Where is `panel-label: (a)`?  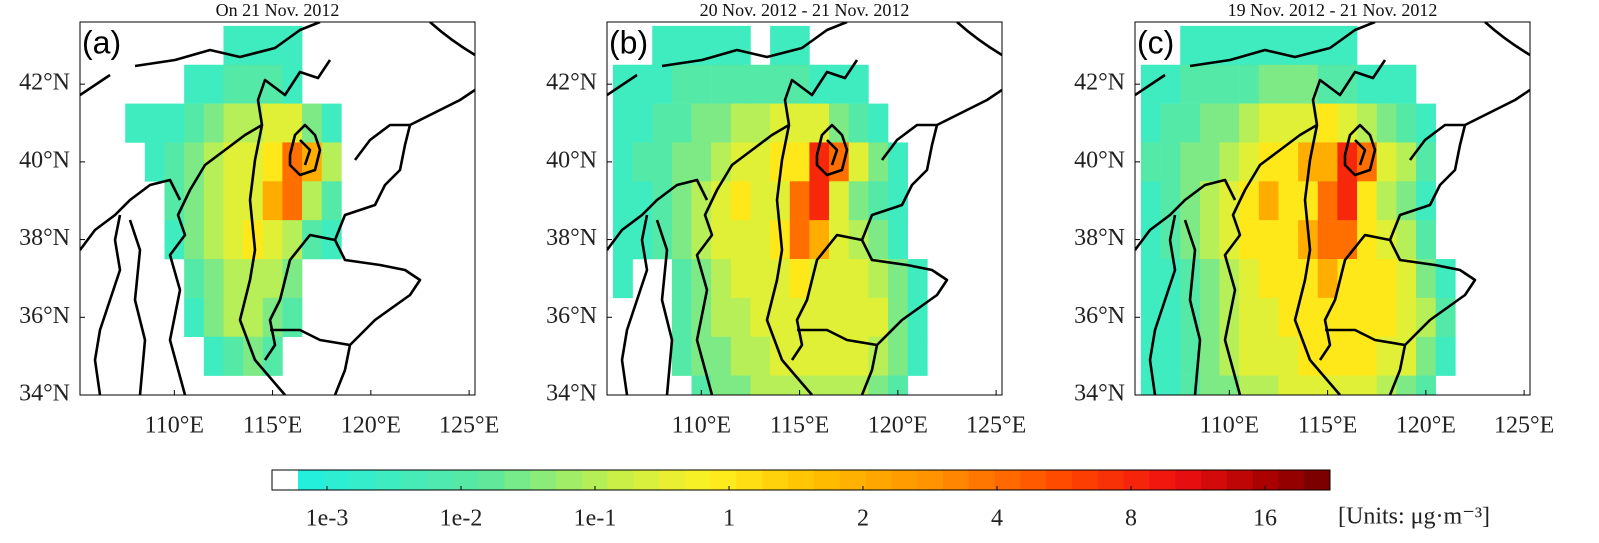 panel-label: (a) is located at coordinates (101, 42).